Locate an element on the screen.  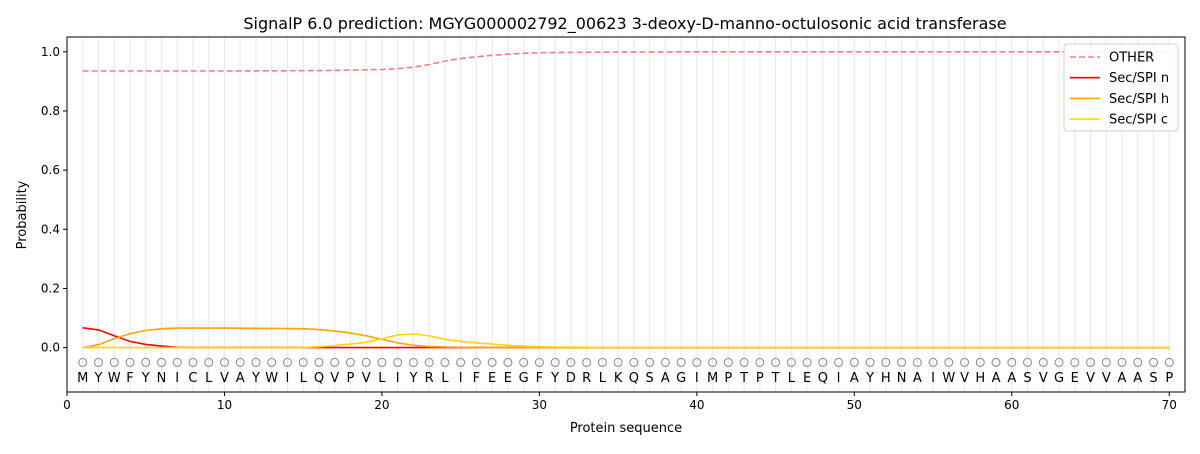
residue-letter-30: F is located at coordinates (539, 378).